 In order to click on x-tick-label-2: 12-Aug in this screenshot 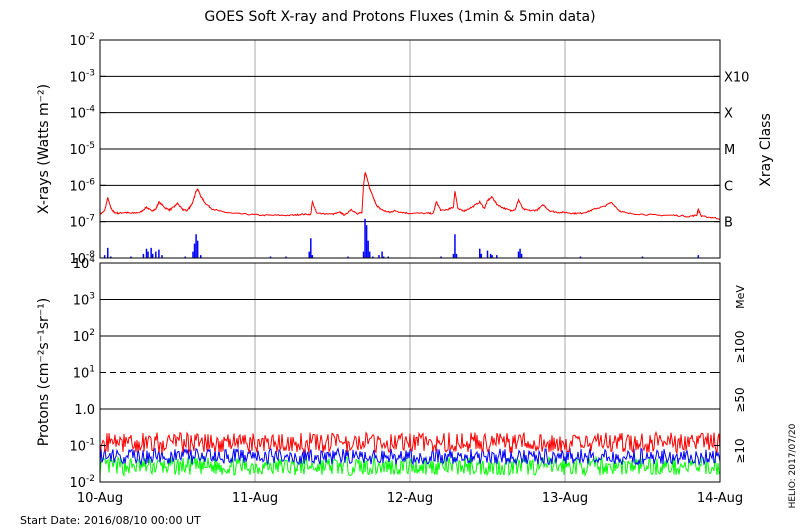, I will do `click(410, 498)`.